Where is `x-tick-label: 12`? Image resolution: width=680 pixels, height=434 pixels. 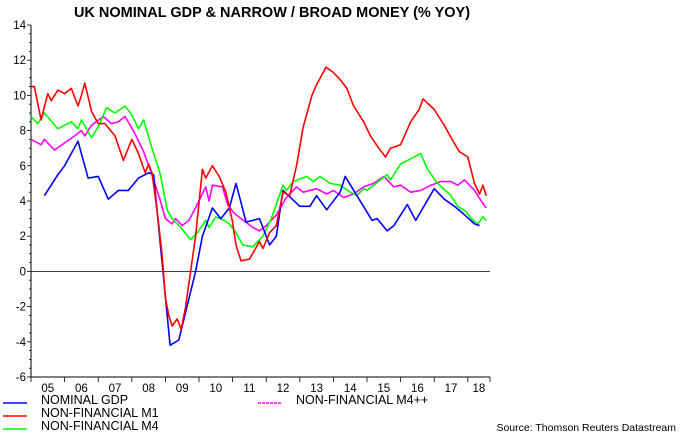 x-tick-label: 12 is located at coordinates (283, 389).